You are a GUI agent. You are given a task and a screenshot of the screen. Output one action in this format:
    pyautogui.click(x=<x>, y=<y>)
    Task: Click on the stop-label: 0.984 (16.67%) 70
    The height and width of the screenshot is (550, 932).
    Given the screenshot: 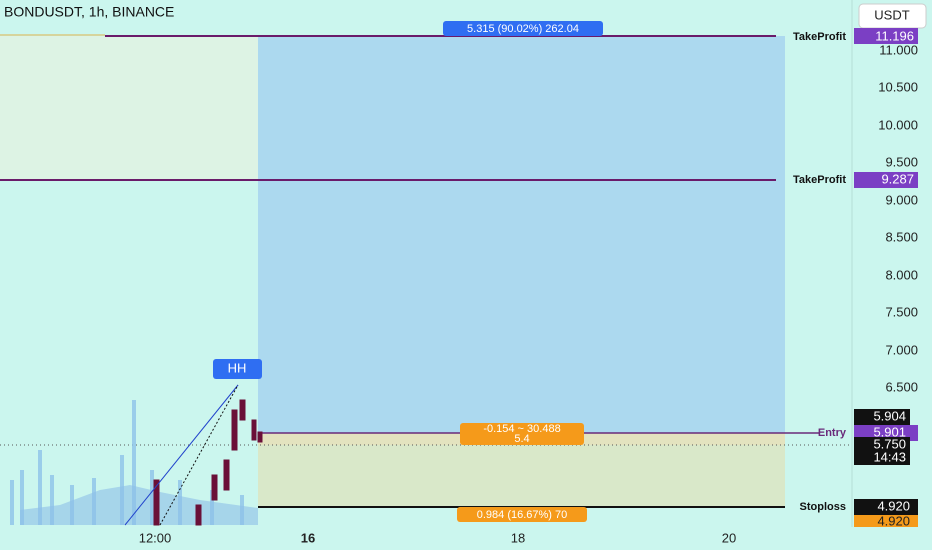 What is the action you would take?
    pyautogui.click(x=522, y=515)
    